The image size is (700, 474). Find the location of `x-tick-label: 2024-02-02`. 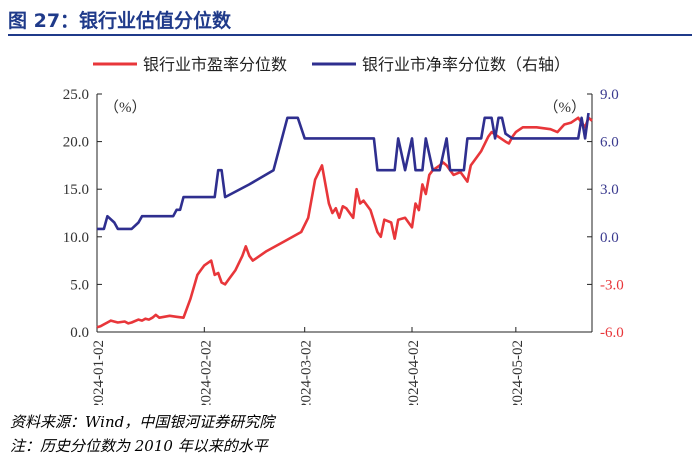

x-tick-label: 2024-02-02 is located at coordinates (206, 372).